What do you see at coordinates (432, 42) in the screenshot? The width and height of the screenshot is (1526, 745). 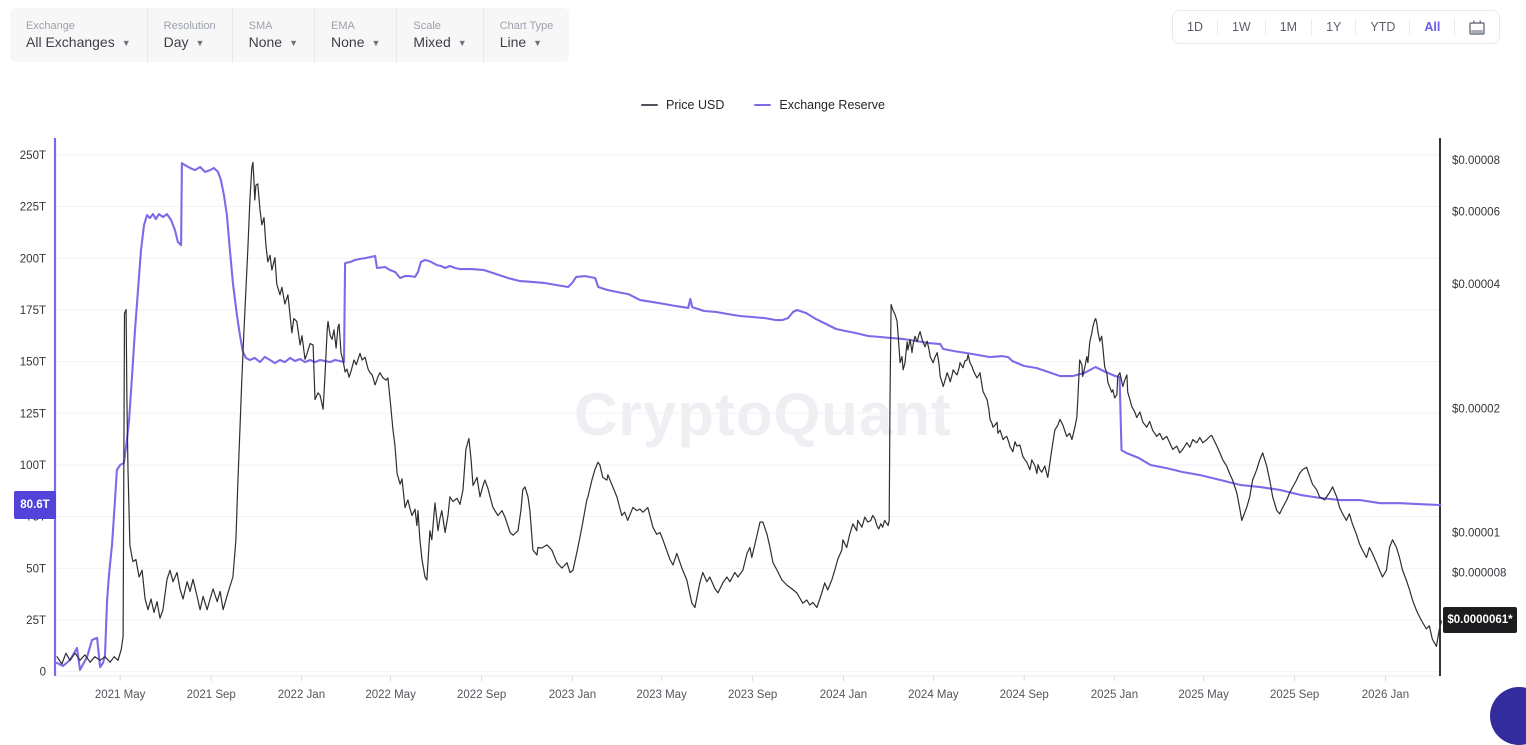 I see `scale-value: Mixed` at bounding box center [432, 42].